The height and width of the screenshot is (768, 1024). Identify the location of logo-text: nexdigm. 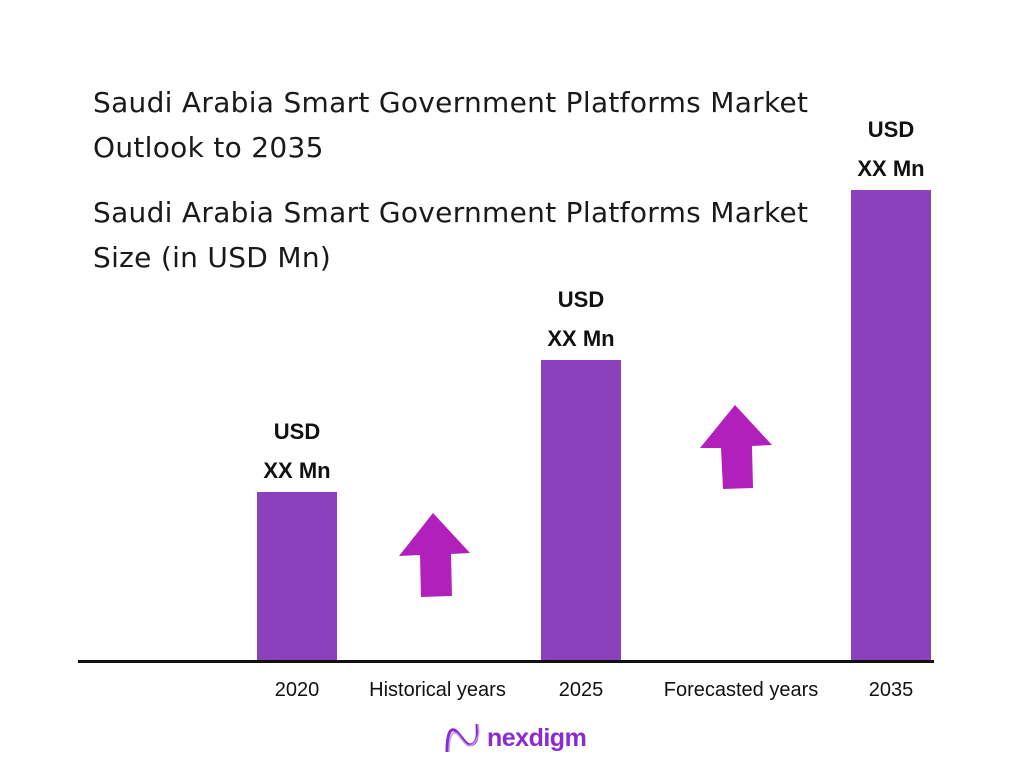
(537, 737).